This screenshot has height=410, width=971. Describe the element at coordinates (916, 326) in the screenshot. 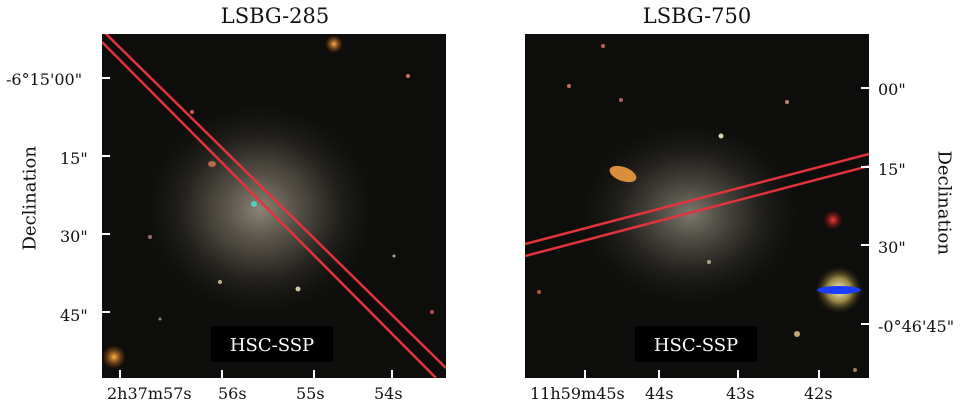

I see `panel-2-ytick-label: -0°46'45"` at that location.